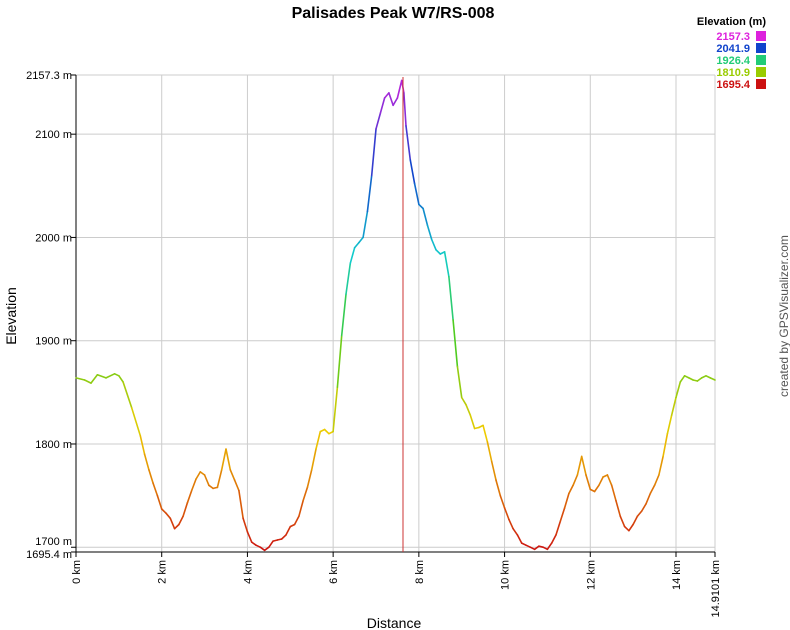  I want to click on credit-text: created by GPSVisualizer.com, so click(783, 316).